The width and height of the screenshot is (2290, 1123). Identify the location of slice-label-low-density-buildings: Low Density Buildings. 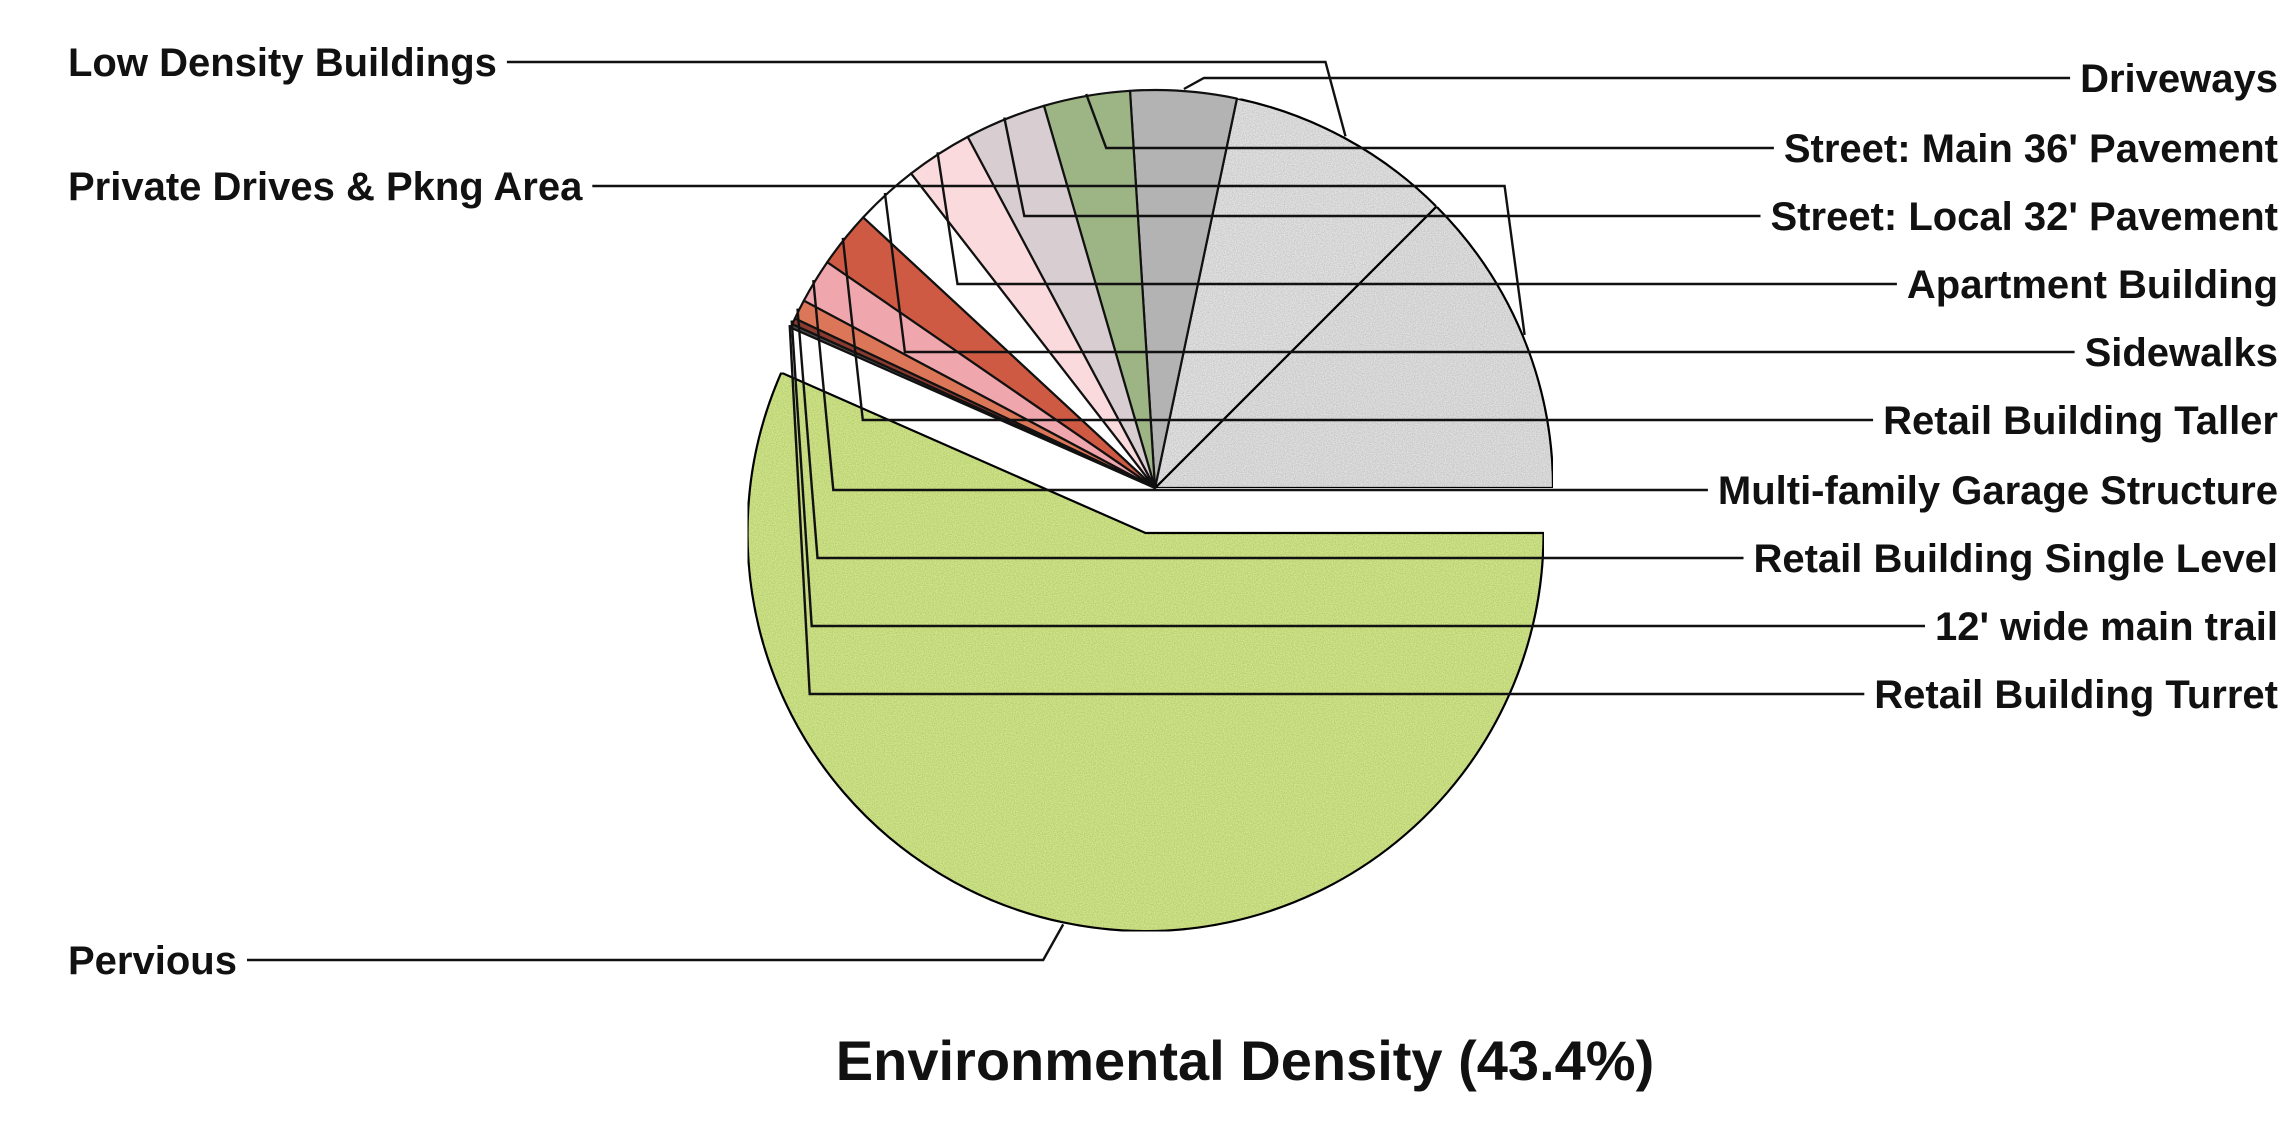
(282, 63).